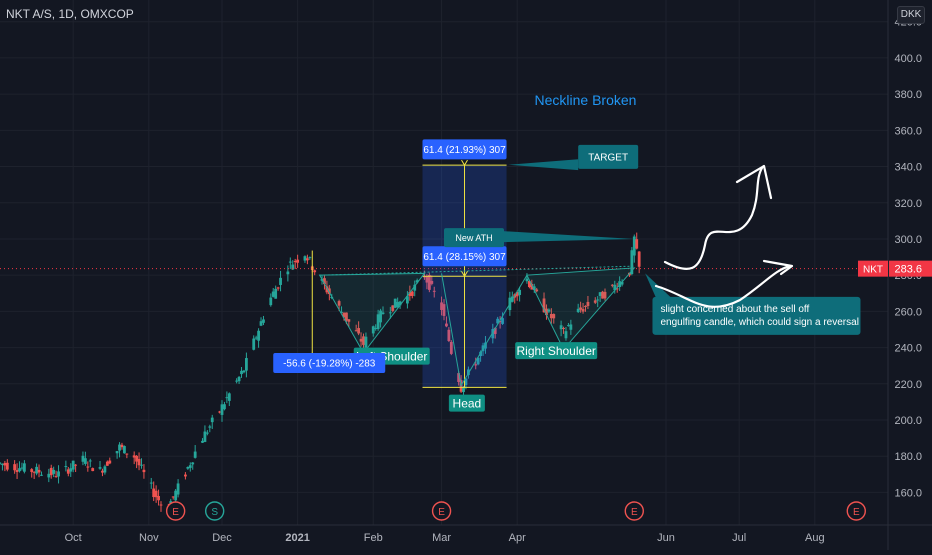 This screenshot has width=932, height=555. What do you see at coordinates (297, 538) in the screenshot?
I see `x-tick-label: 2021` at bounding box center [297, 538].